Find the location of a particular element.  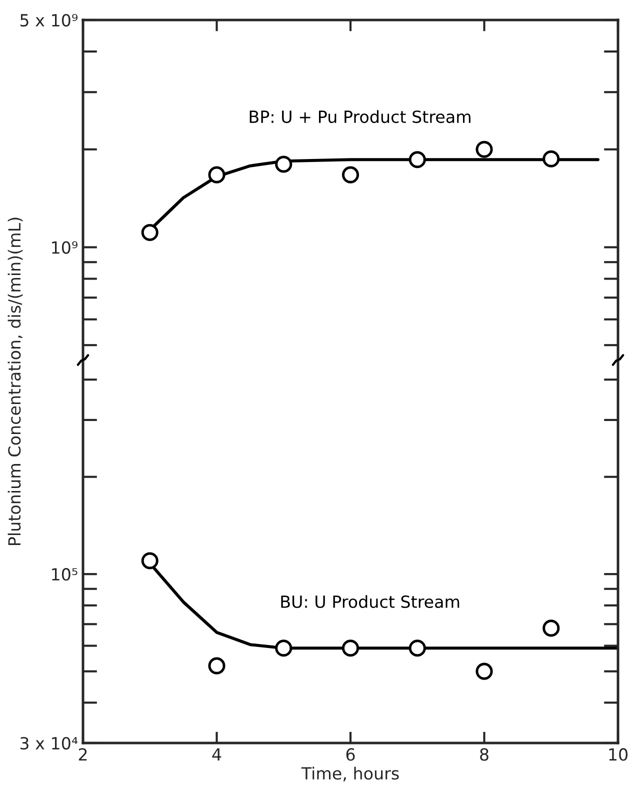

text: BP: U + Pu Product Stream is located at coordinates (360, 117).